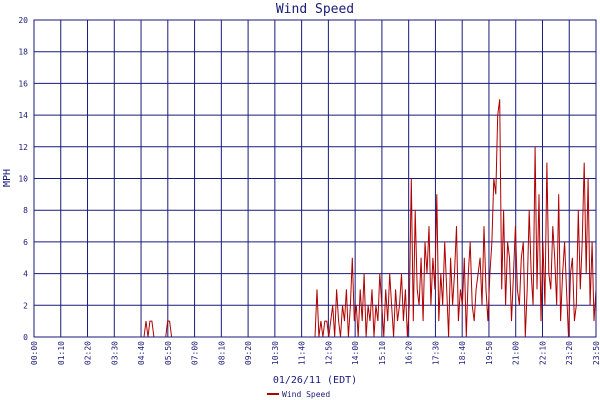  I want to click on x-tick-label: 08:10, so click(221, 353).